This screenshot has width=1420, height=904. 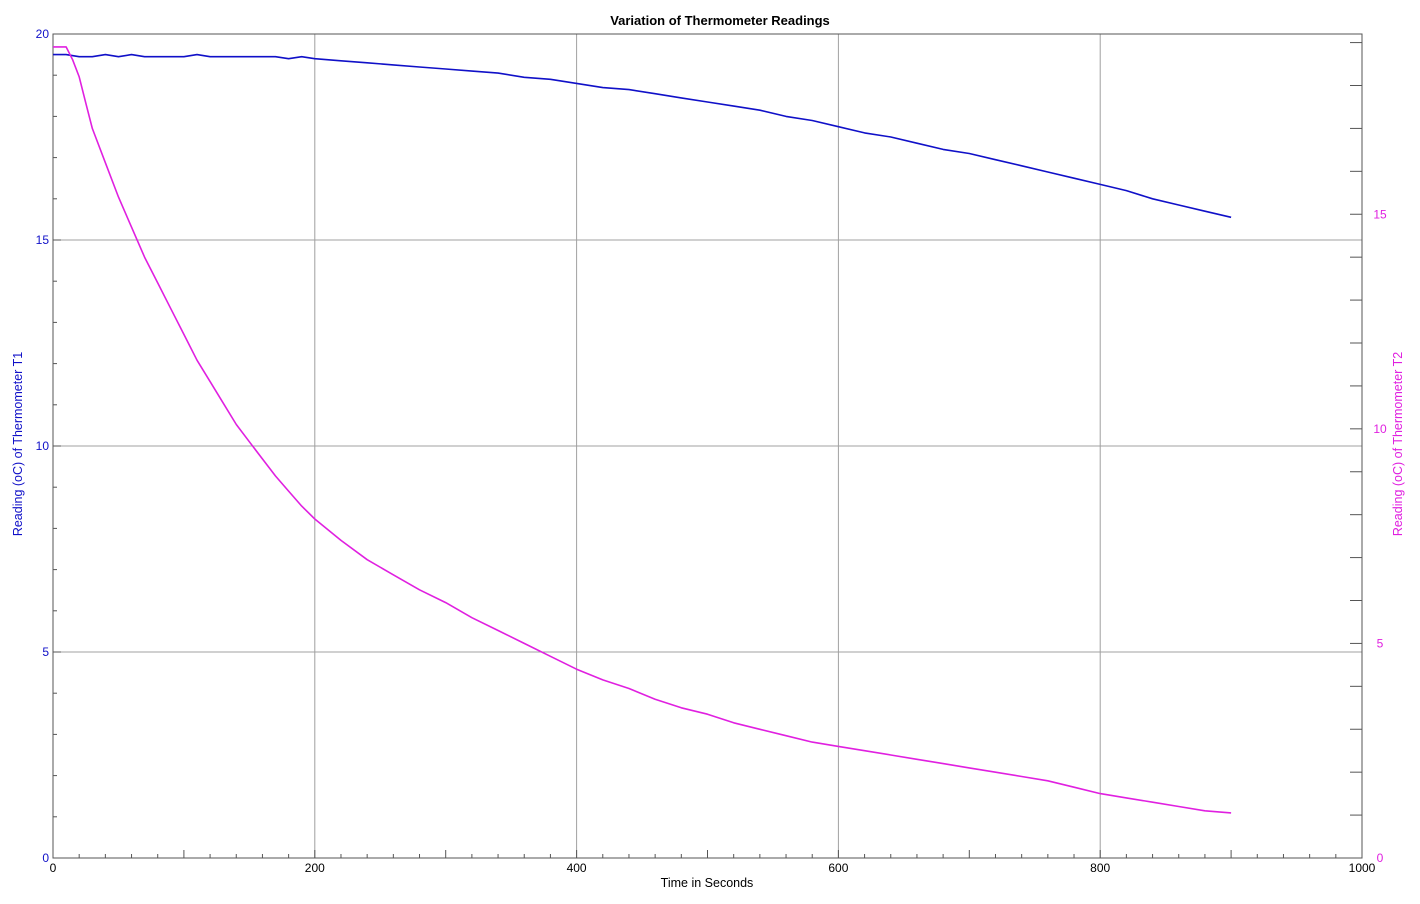 What do you see at coordinates (577, 868) in the screenshot?
I see `x-tick-label: 400` at bounding box center [577, 868].